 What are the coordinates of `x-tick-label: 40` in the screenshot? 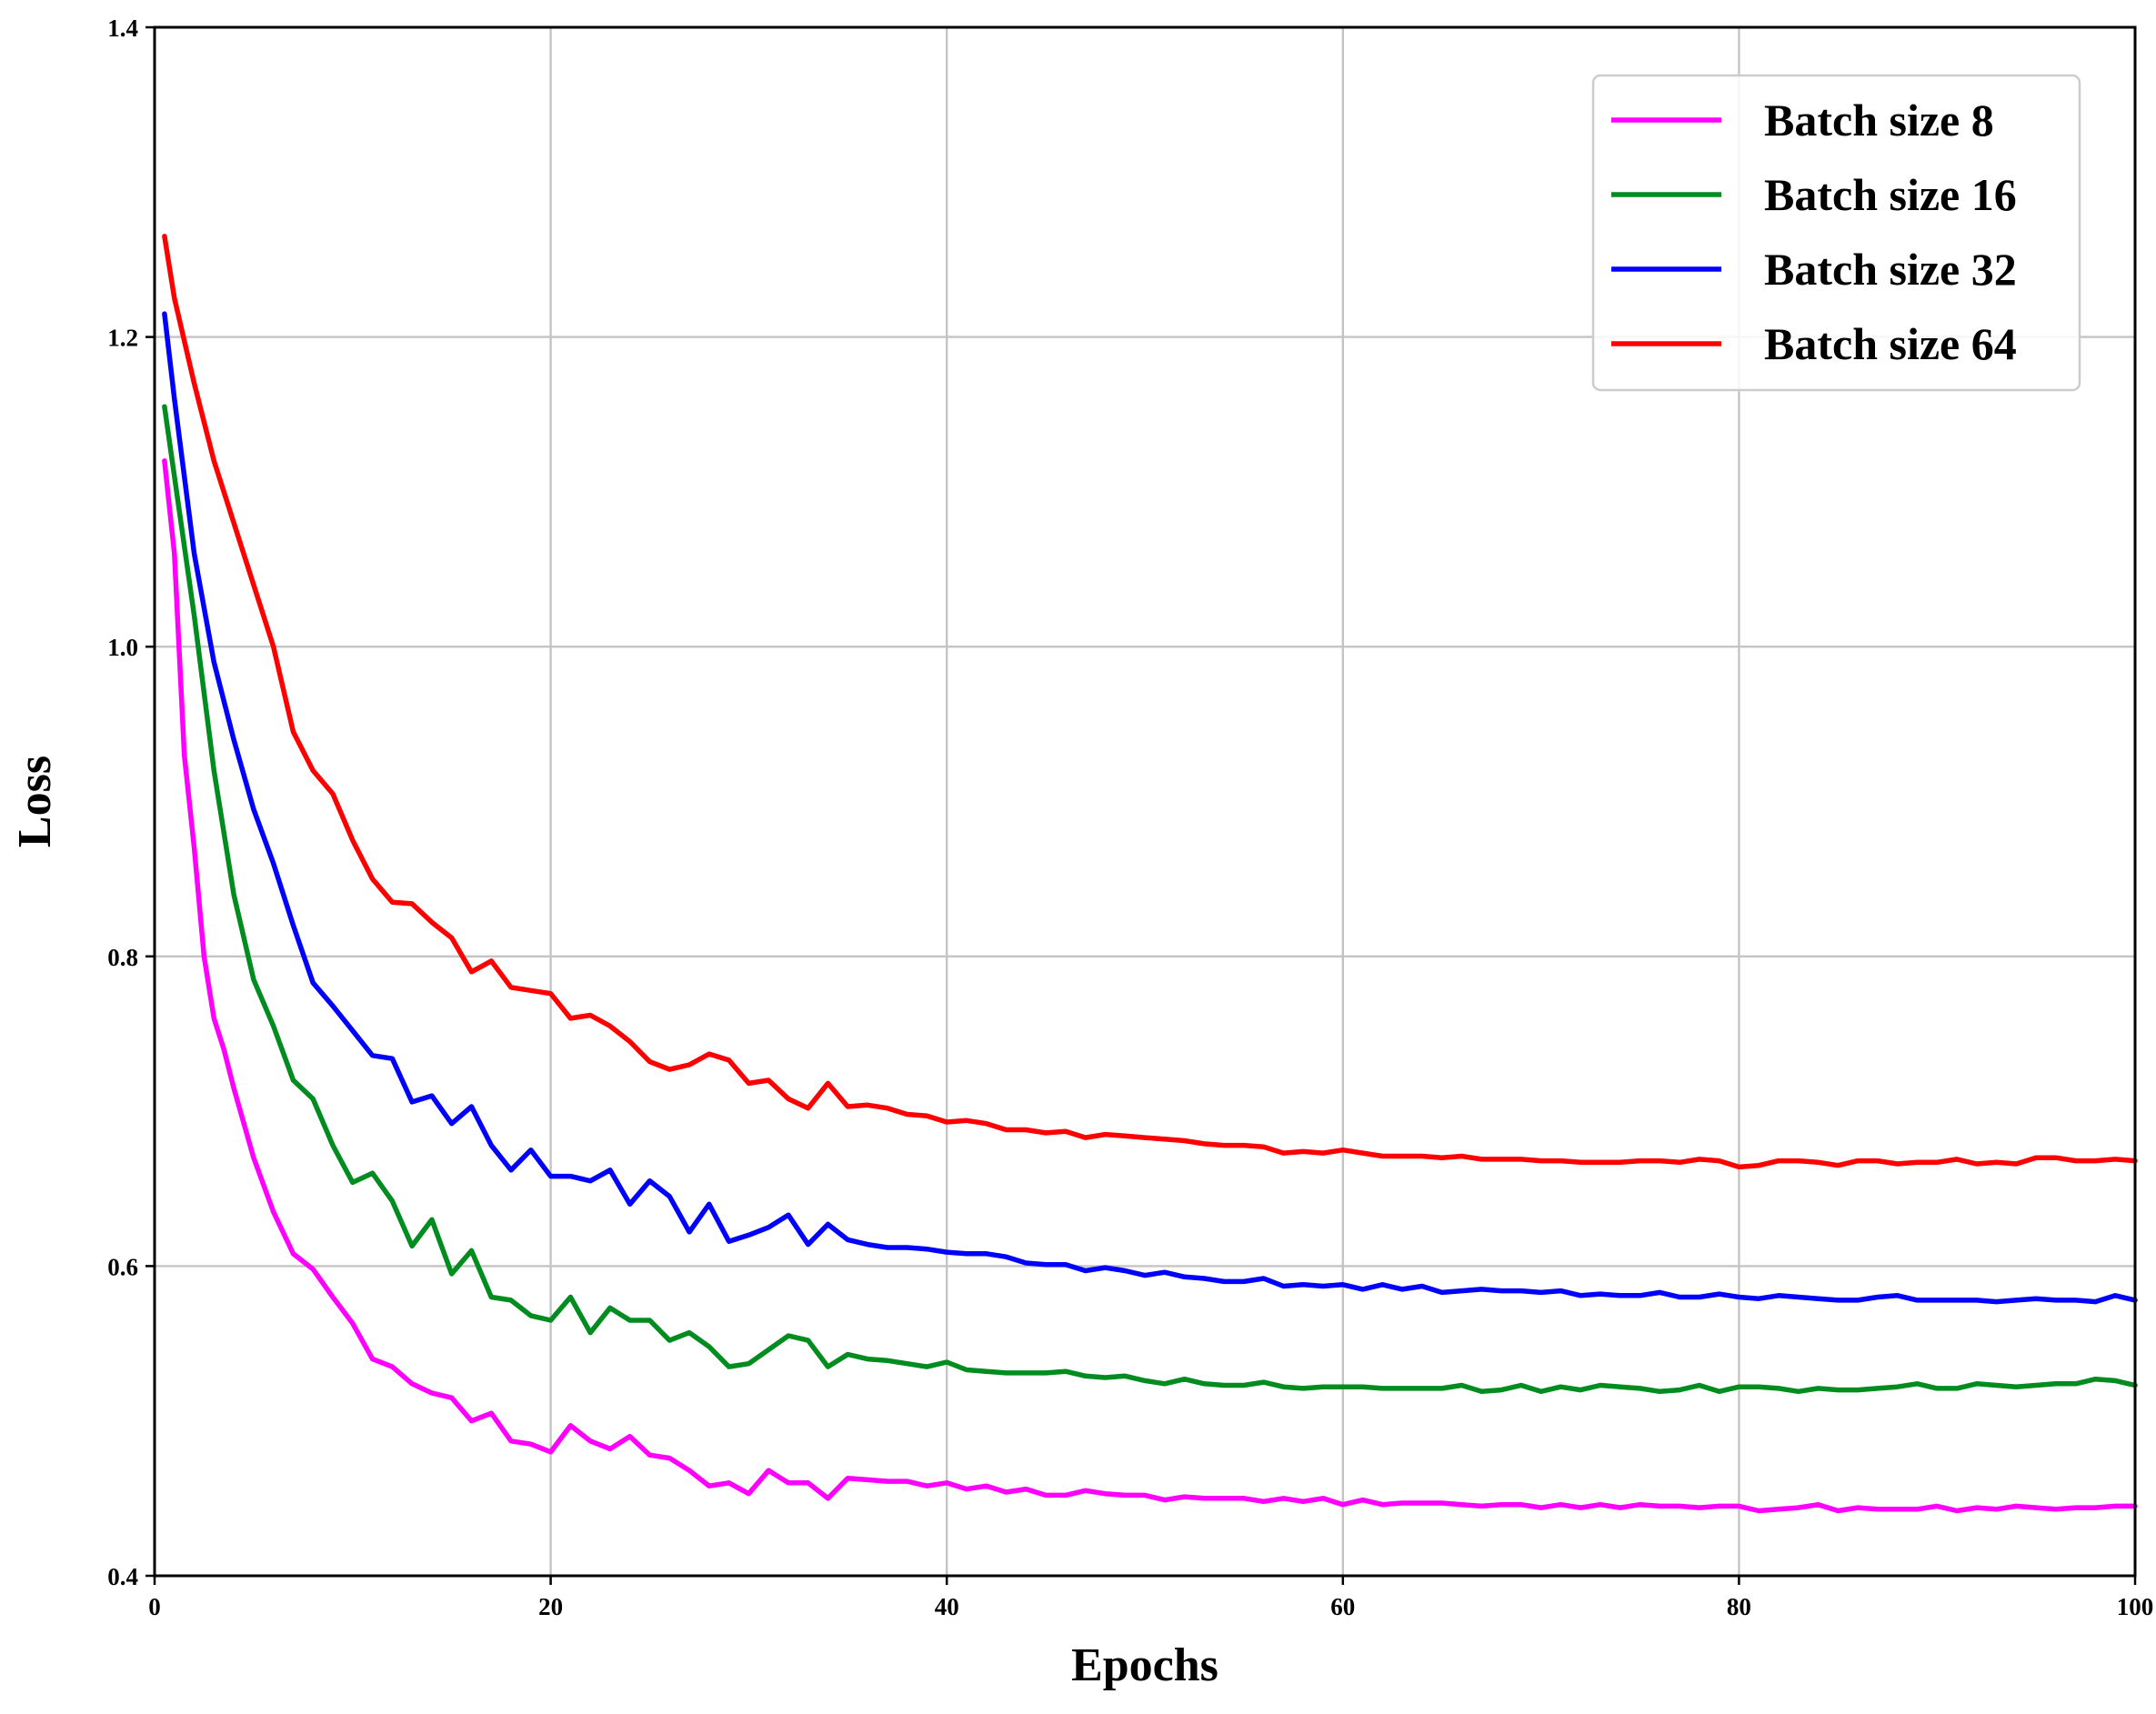 It's located at (947, 1606).